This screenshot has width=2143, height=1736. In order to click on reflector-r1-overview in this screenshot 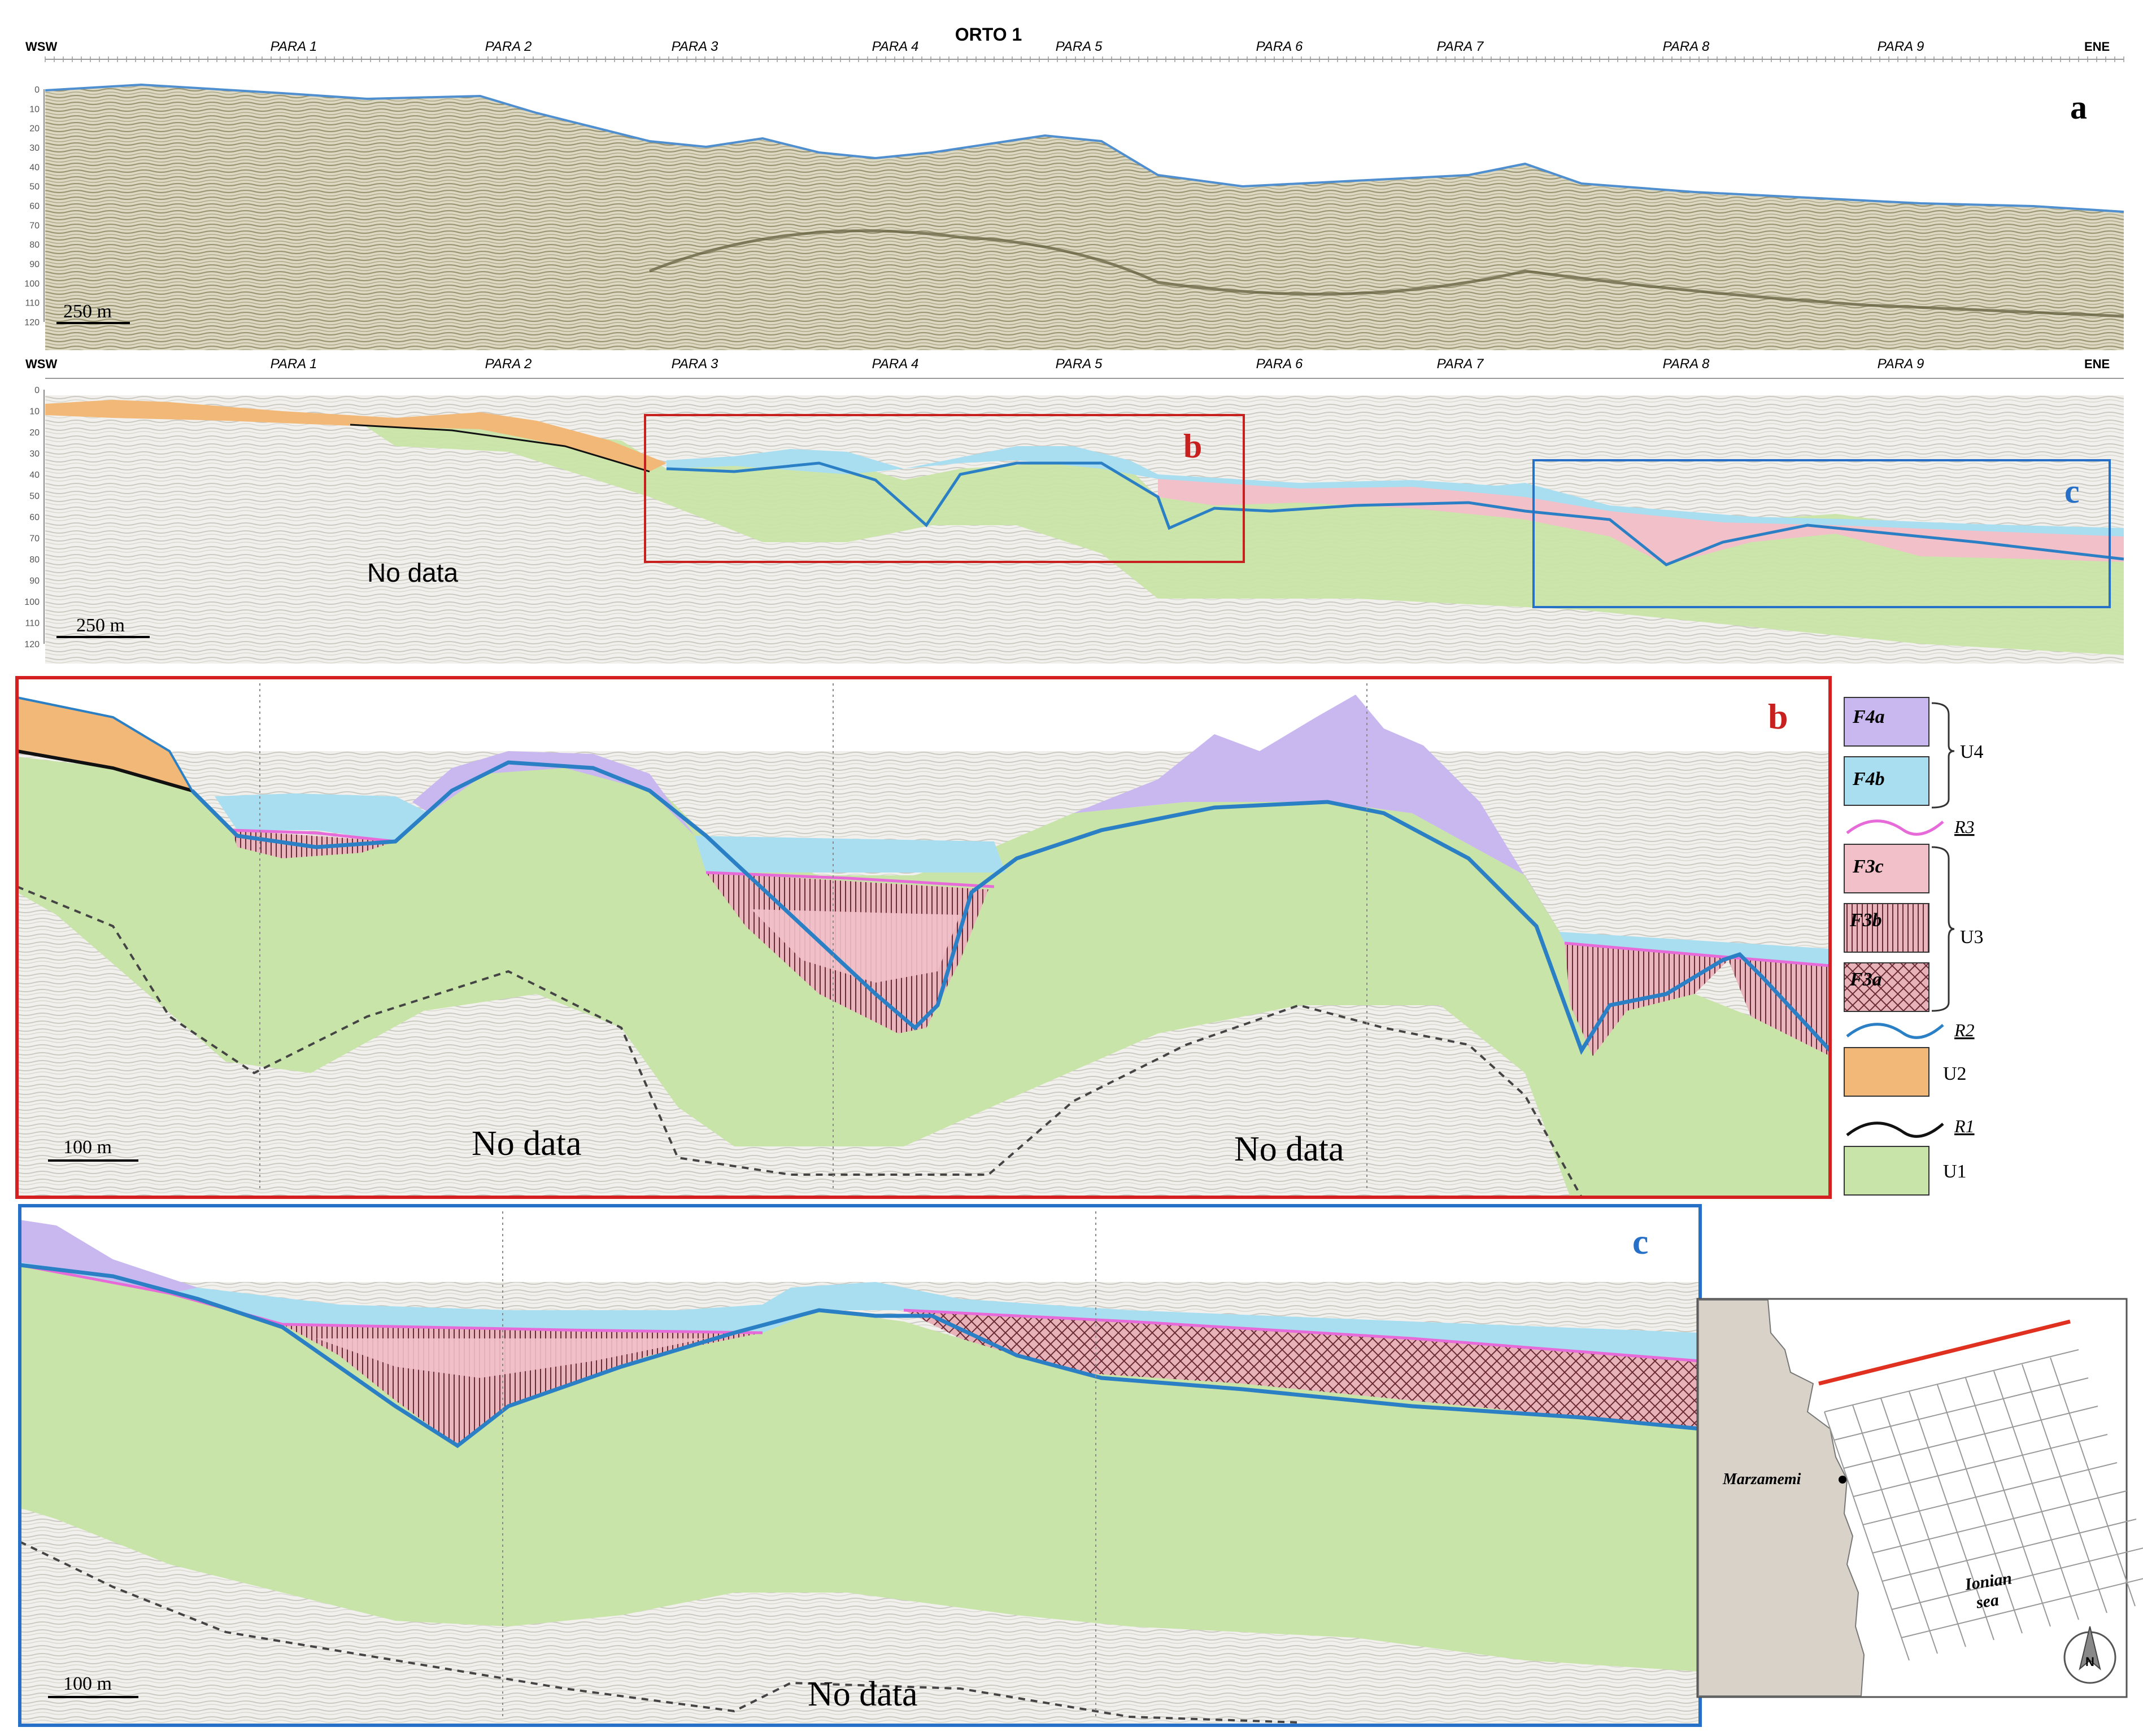, I will do `click(500, 449)`.